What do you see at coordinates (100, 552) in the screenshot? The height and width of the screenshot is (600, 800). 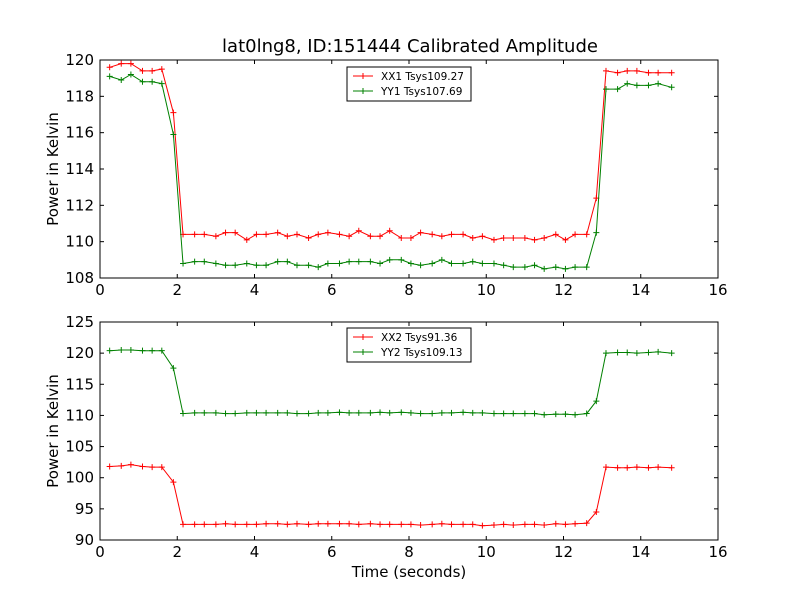 I see `bottom-x-tick-label: 0` at bounding box center [100, 552].